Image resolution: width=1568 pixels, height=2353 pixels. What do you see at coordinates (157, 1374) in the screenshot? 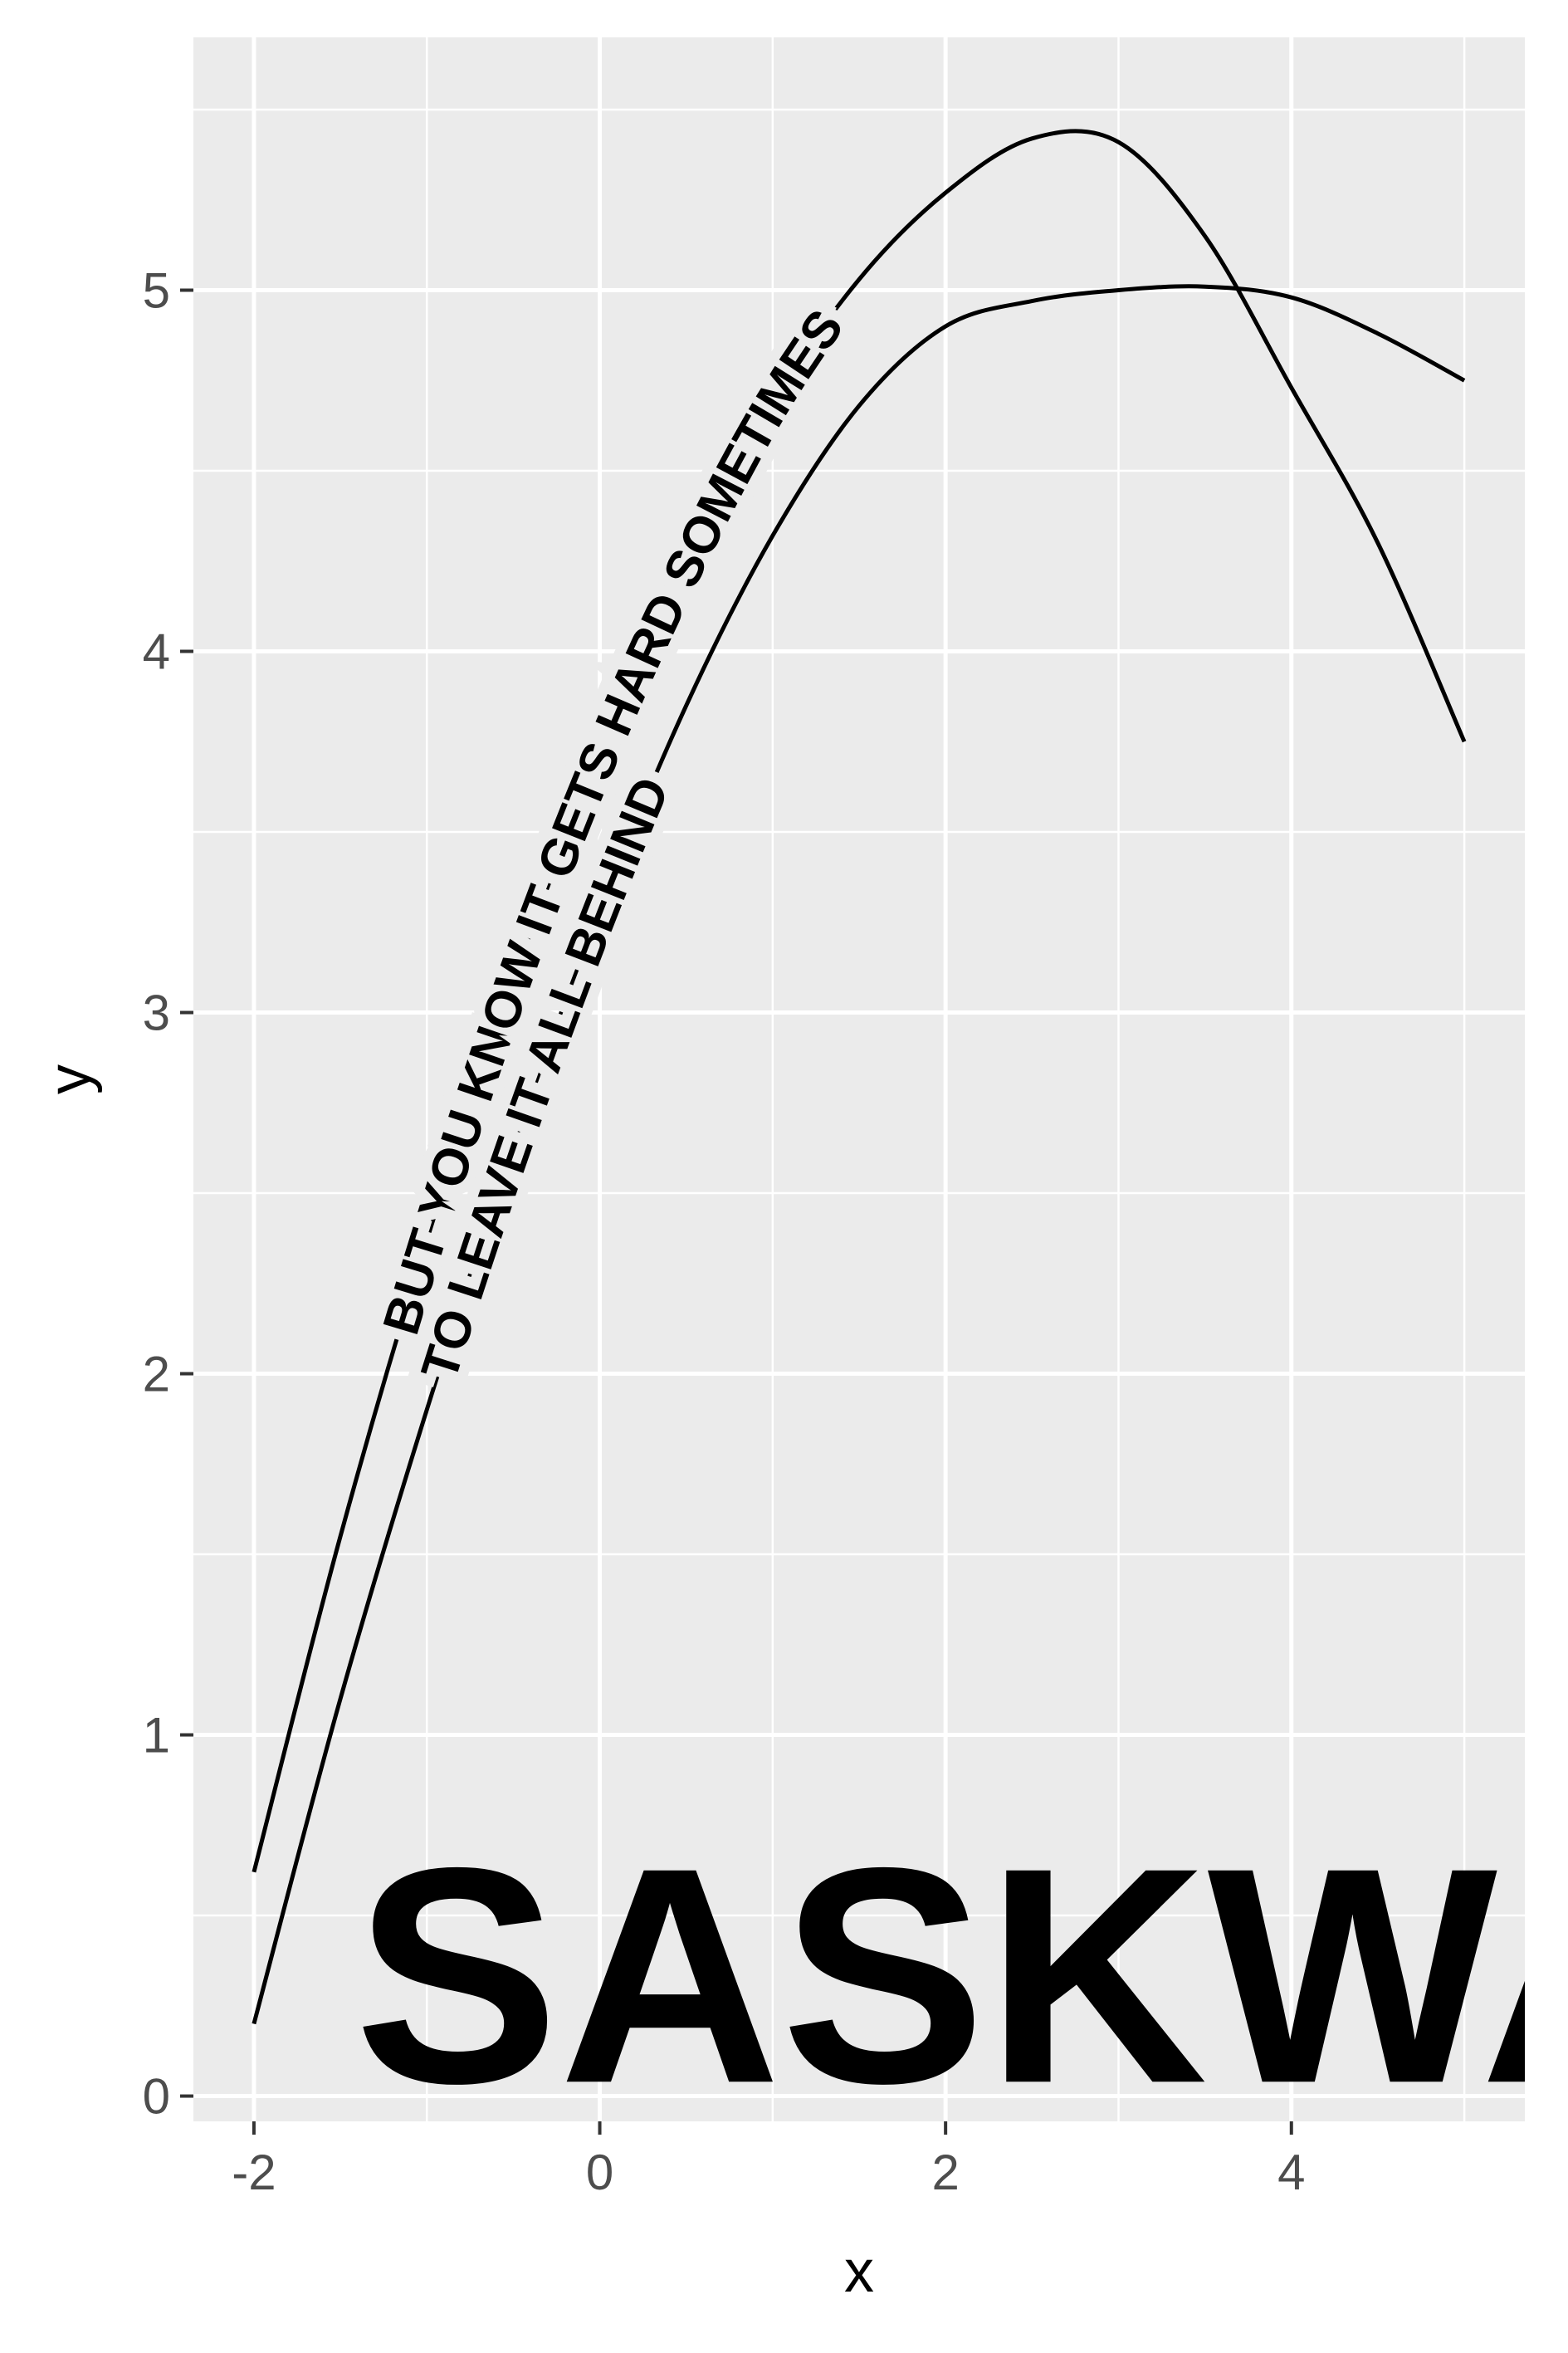
I see `y-tick-label: 2` at bounding box center [157, 1374].